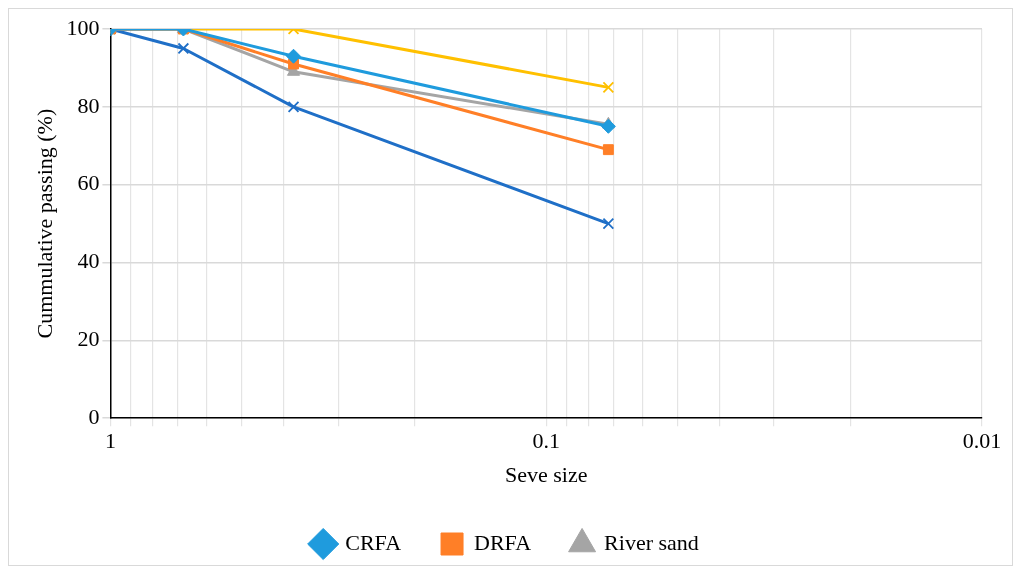  What do you see at coordinates (546, 474) in the screenshot?
I see `x-axis-title: Seve size` at bounding box center [546, 474].